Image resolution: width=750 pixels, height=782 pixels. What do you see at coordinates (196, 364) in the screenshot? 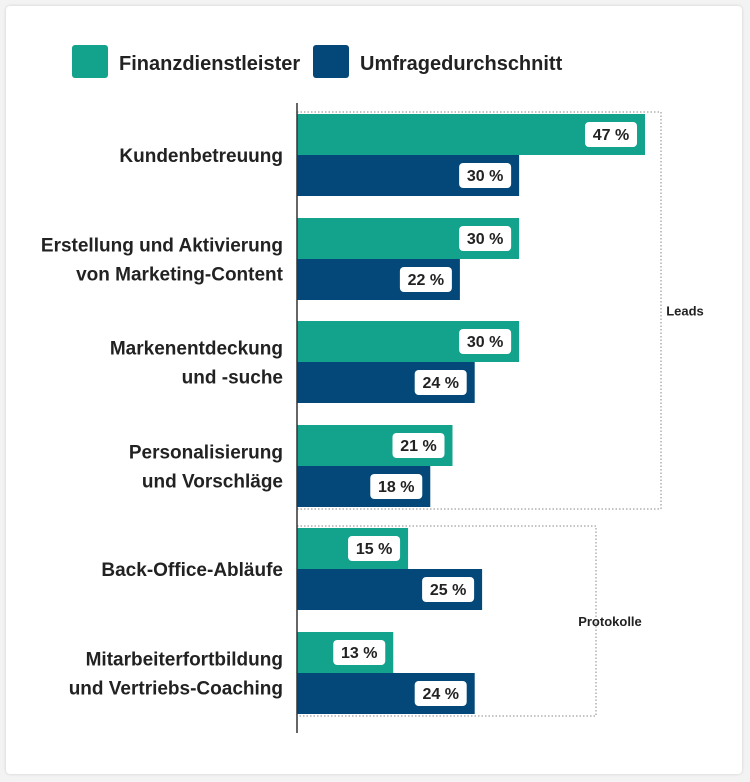
I see `category-label: Markenentdeckung und -suche` at bounding box center [196, 364].